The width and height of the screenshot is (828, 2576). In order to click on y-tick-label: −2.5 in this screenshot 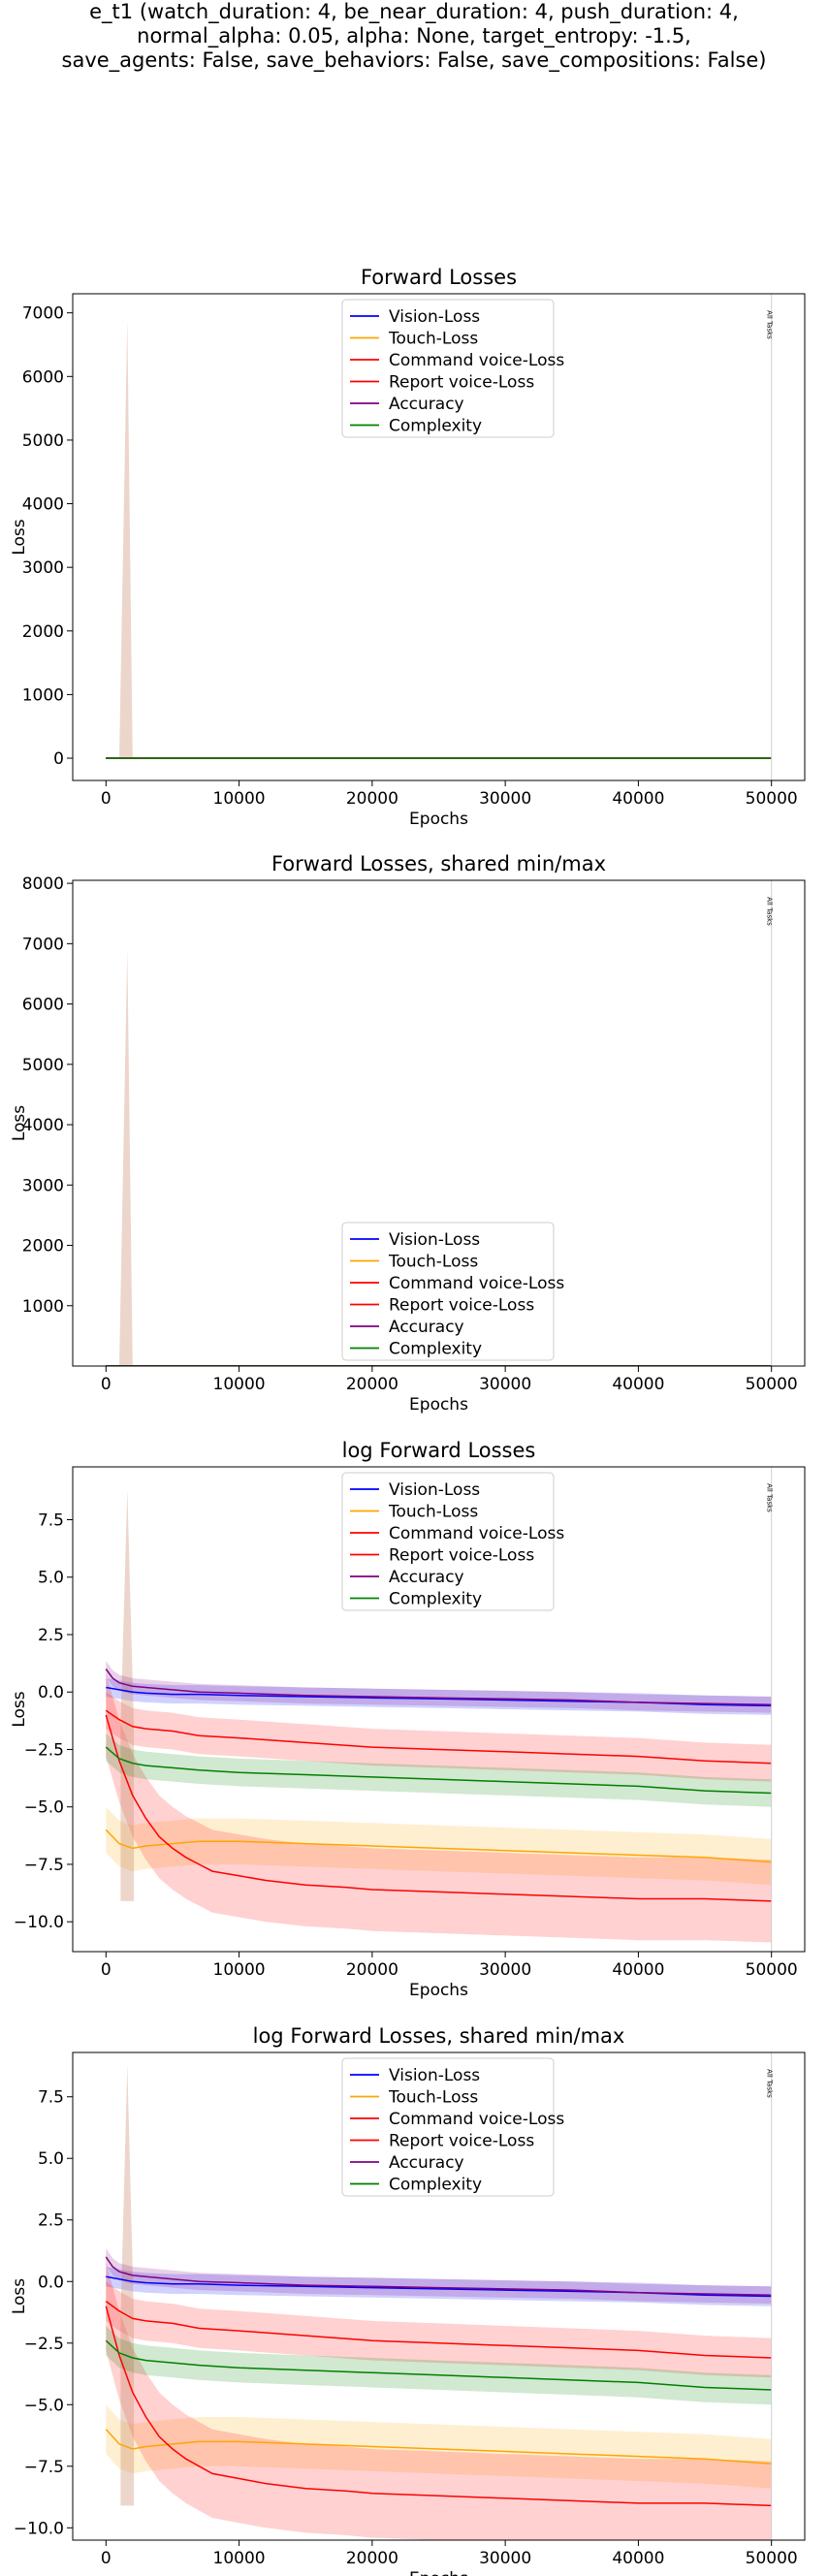, I will do `click(44, 2344)`.